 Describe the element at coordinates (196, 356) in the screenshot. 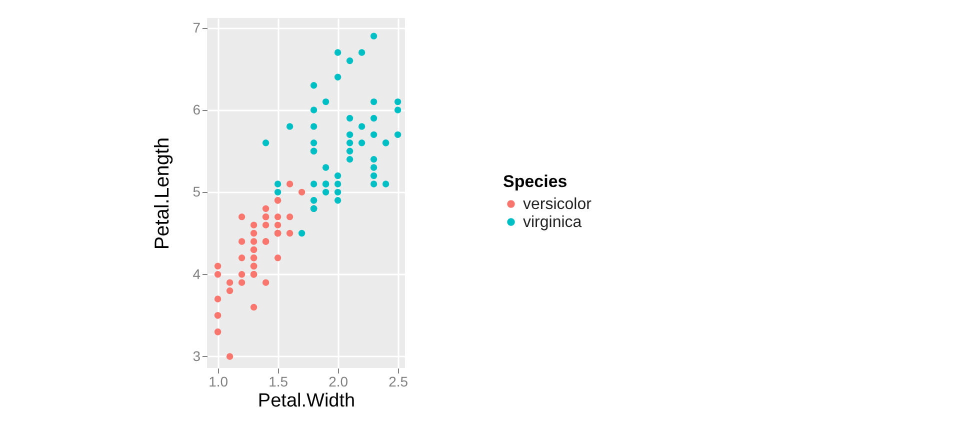

I see `y-tick-label: 3` at that location.